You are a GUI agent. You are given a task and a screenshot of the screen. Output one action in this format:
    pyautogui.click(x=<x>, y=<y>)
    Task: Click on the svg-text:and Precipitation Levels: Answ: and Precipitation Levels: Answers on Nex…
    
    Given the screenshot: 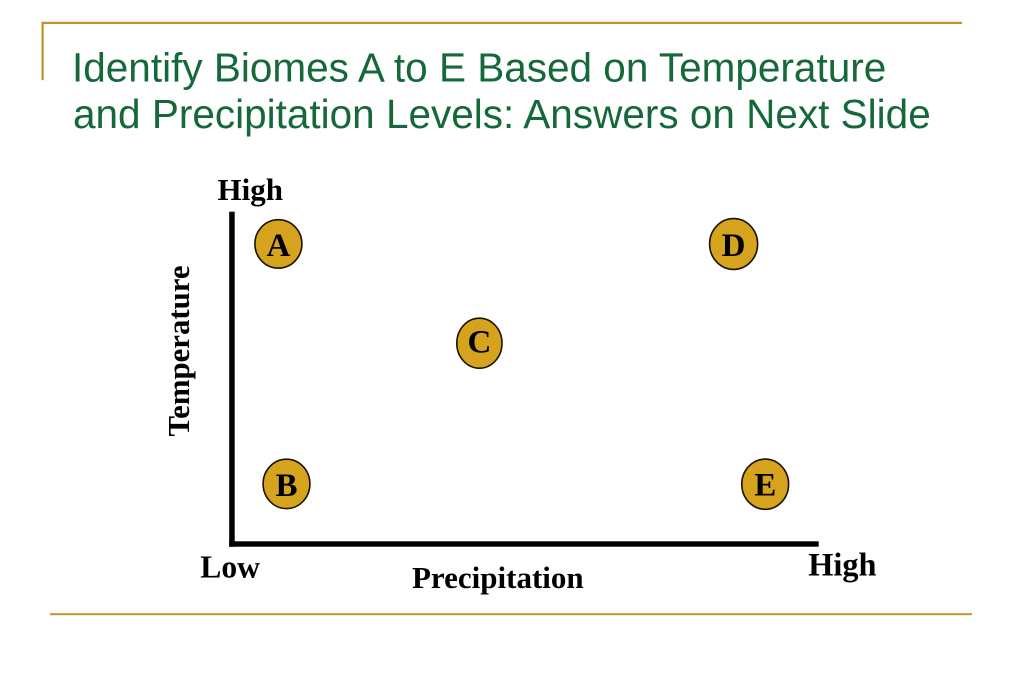 What is the action you would take?
    pyautogui.click(x=502, y=114)
    